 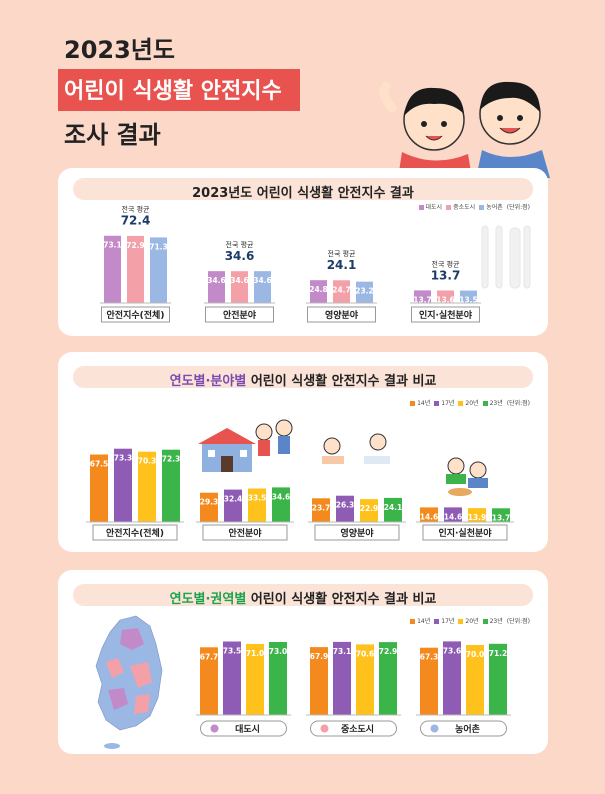 I want to click on legend-item-rural: 농어촌, so click(x=491, y=206).